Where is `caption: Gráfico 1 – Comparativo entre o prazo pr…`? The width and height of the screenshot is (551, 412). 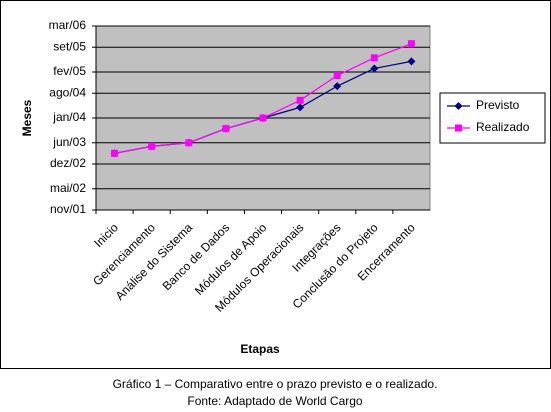
caption: Gráfico 1 – Comparativo entre o prazo pr… is located at coordinates (275, 384).